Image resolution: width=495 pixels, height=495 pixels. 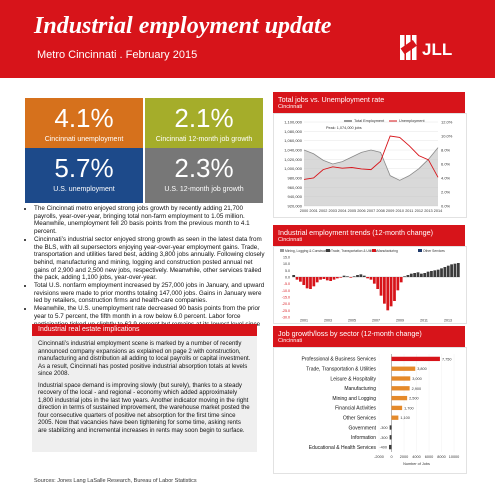 What do you see at coordinates (454, 457) in the screenshot?
I see `x-tick-label: 10000` at bounding box center [454, 457].